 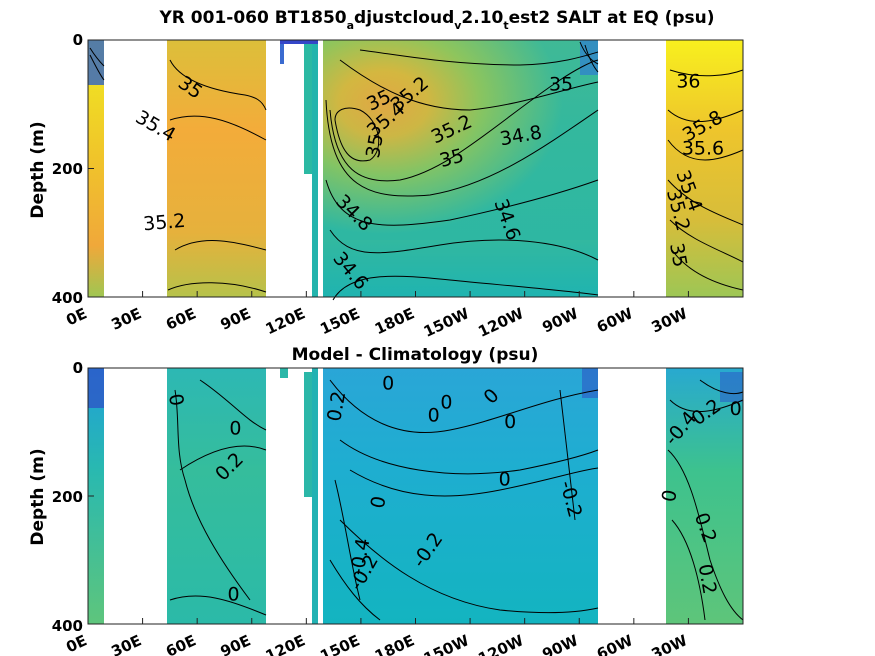 I want to click on diff-islands-d, so click(x=284, y=373).